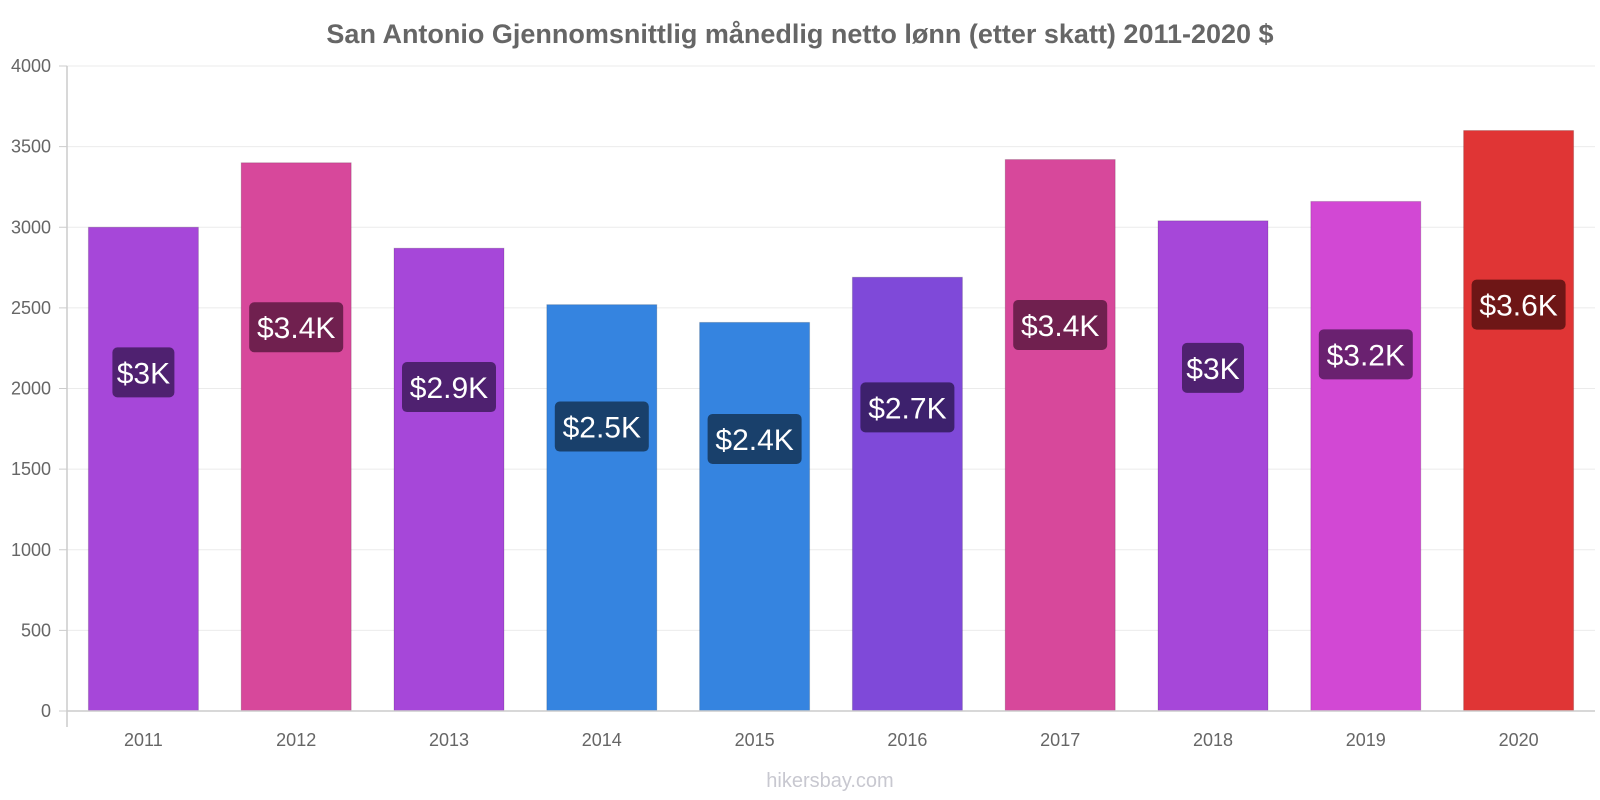 The width and height of the screenshot is (1600, 800). What do you see at coordinates (602, 508) in the screenshot?
I see `bar-2014` at bounding box center [602, 508].